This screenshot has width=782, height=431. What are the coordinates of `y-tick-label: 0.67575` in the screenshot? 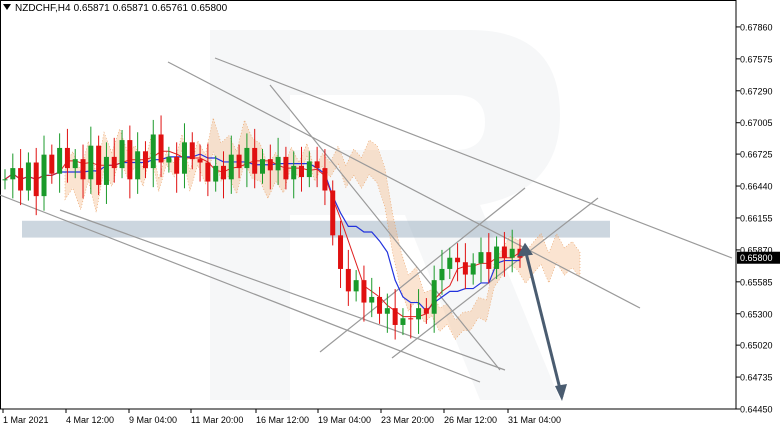 It's located at (756, 59).